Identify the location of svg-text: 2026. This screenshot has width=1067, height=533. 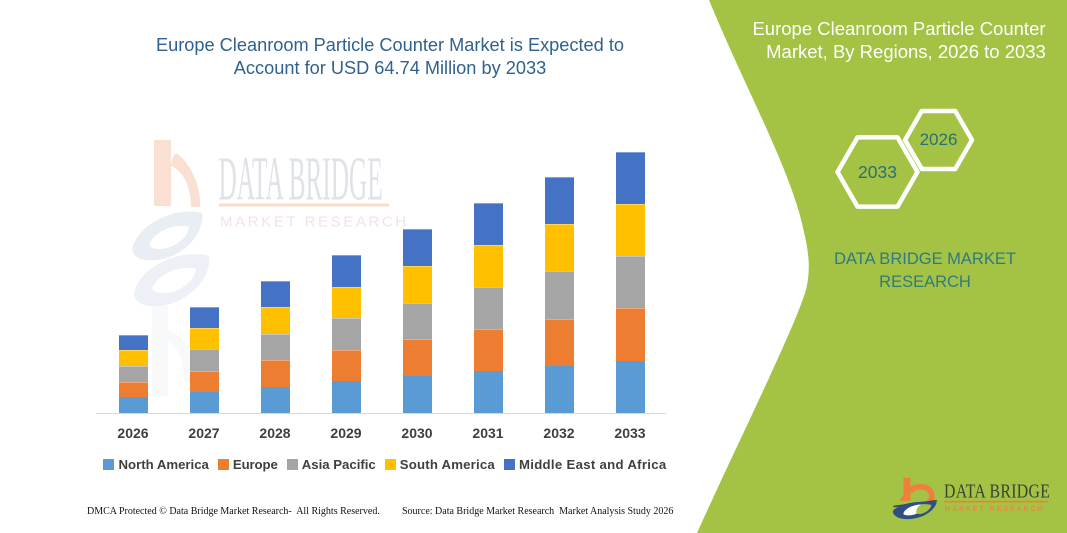
(939, 139).